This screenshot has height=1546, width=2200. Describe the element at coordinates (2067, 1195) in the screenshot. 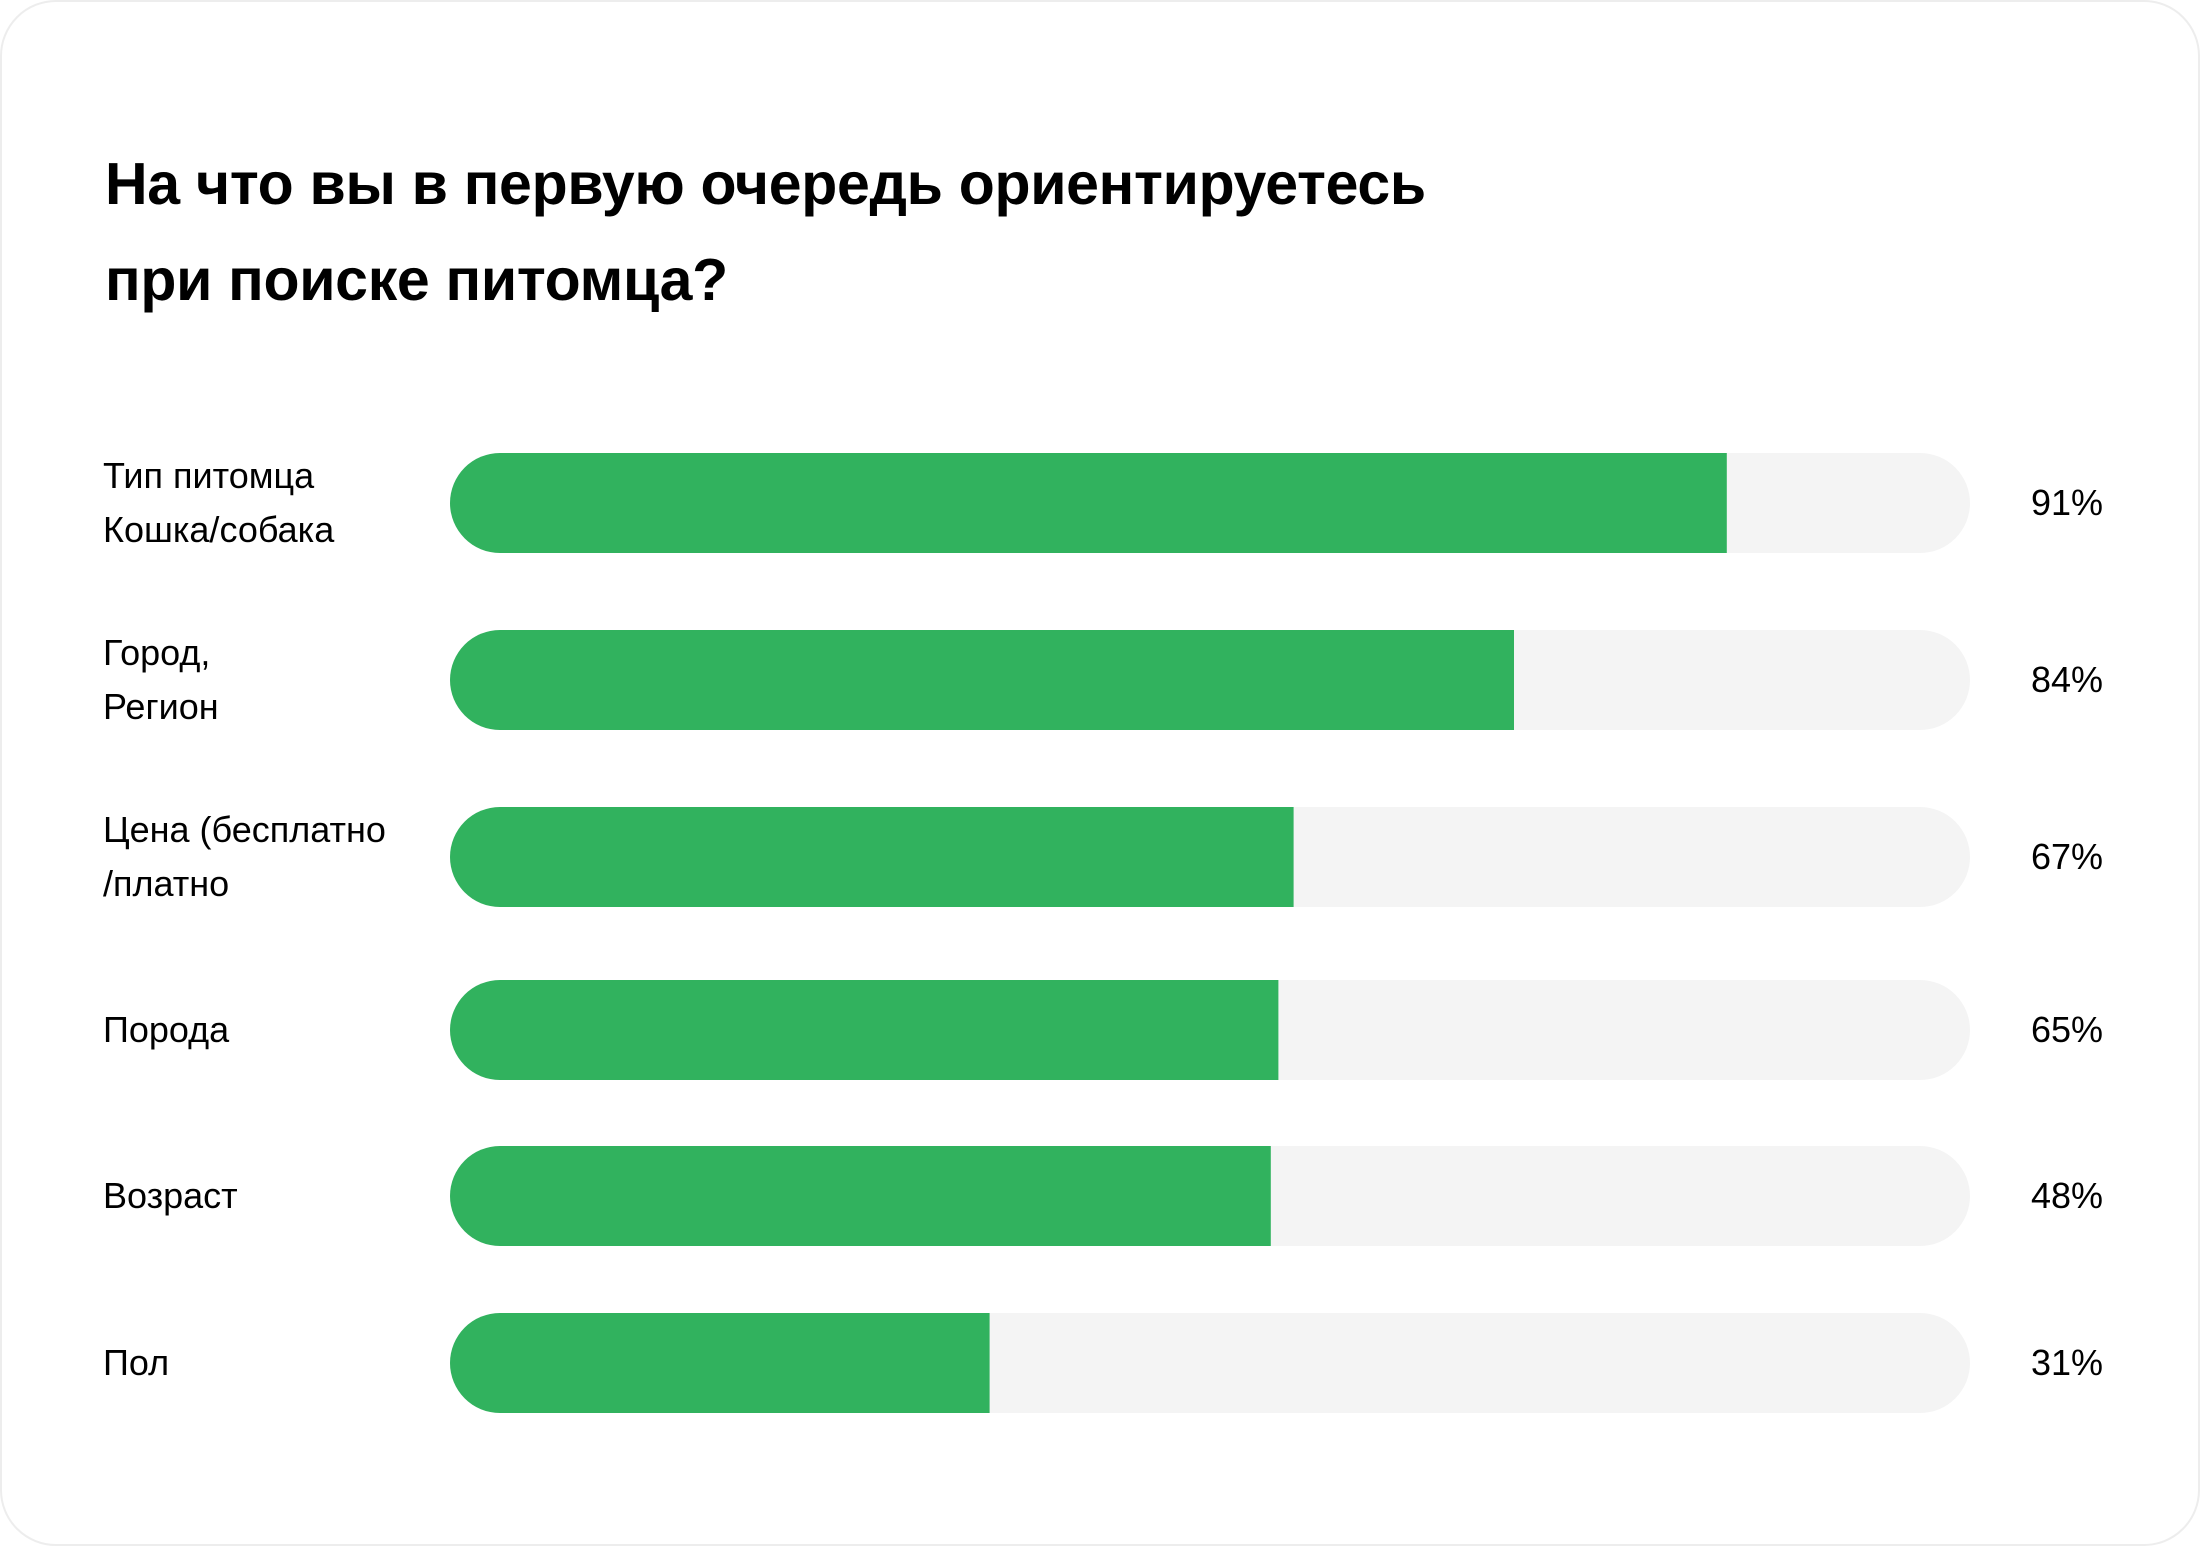

I see `value-label: 48%` at that location.